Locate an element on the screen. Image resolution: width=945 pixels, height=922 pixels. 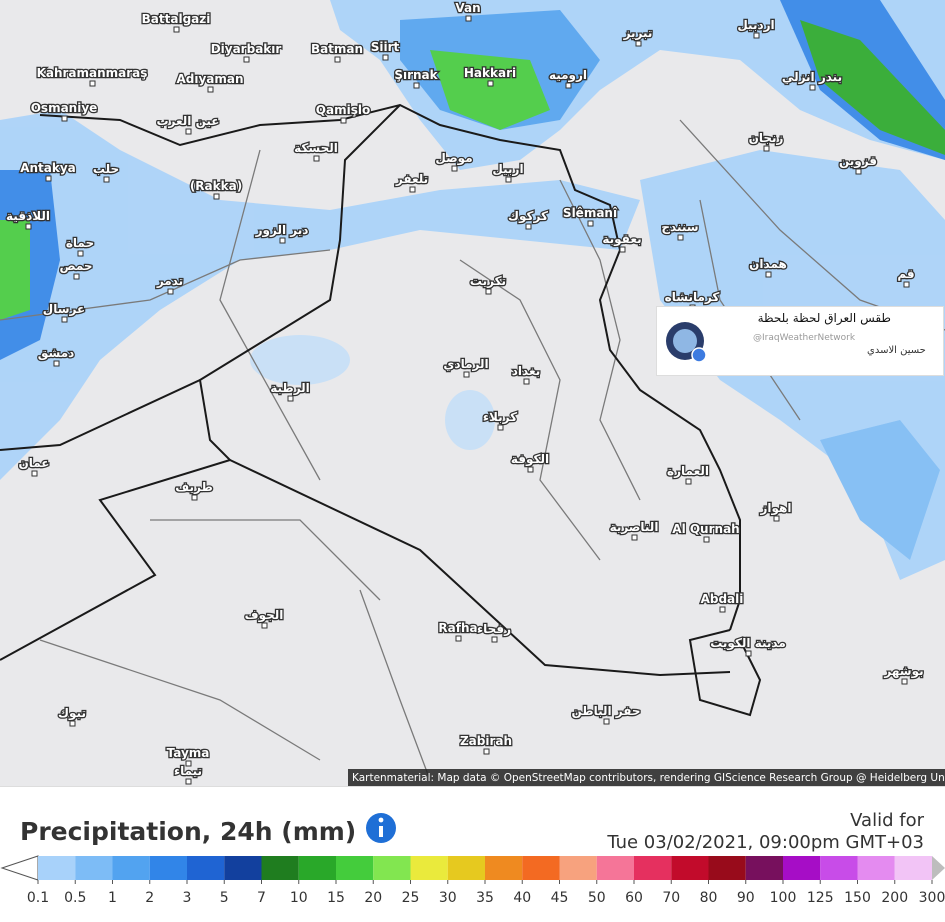
place-label: الحسكة is located at coordinates (316, 148).